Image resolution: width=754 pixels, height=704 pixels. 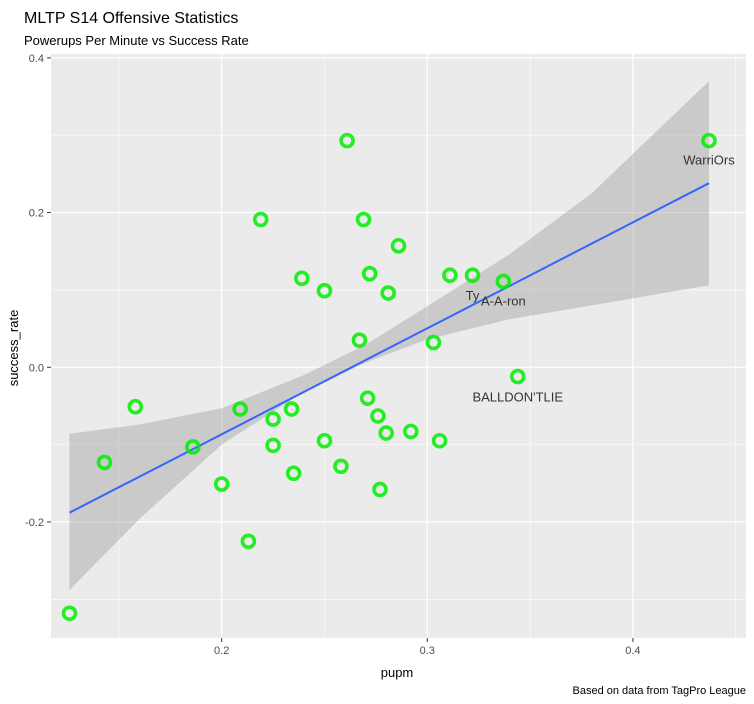 What do you see at coordinates (503, 301) in the screenshot?
I see `point-label: A-A-ron` at bounding box center [503, 301].